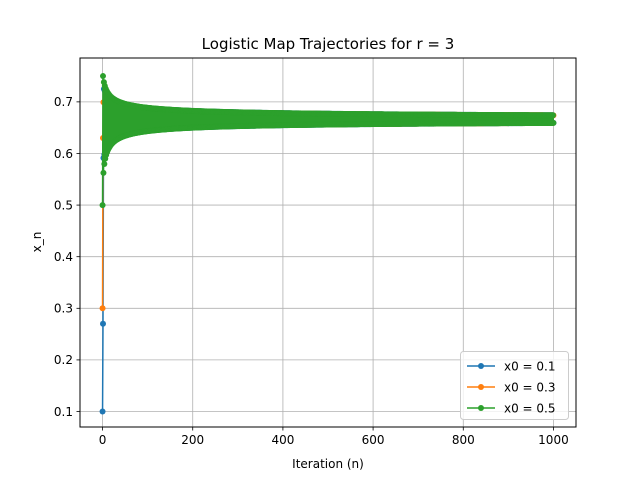  I want to click on x-tick-label: 0, so click(103, 440).